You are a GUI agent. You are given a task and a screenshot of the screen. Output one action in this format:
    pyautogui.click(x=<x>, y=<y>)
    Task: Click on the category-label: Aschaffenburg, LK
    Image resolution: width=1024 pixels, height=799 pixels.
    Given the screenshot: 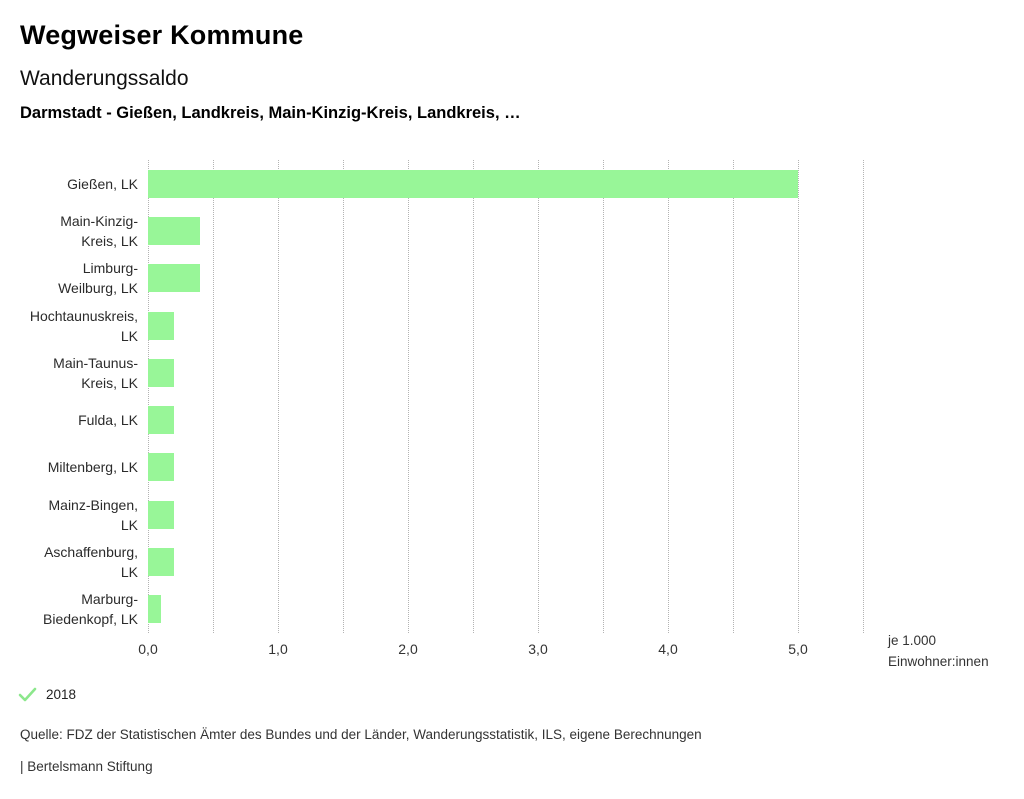 What is the action you would take?
    pyautogui.click(x=91, y=562)
    